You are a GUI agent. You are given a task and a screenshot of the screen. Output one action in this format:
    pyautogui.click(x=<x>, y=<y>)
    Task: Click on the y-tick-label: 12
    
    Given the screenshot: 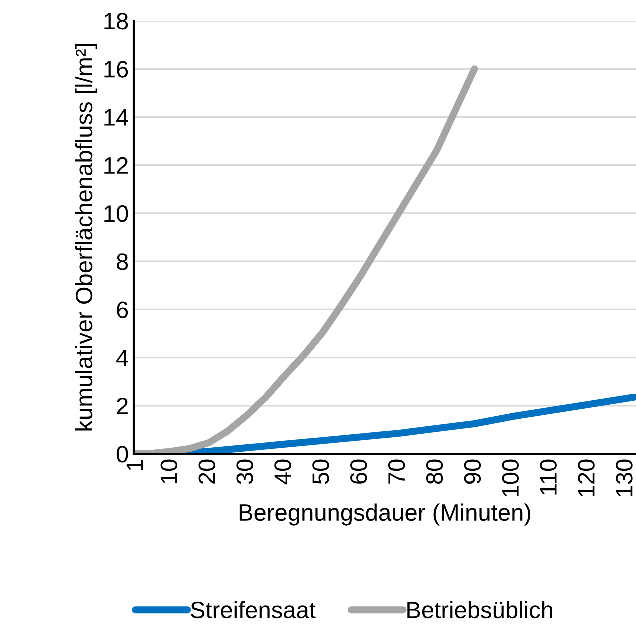 What is the action you would take?
    pyautogui.click(x=116, y=165)
    